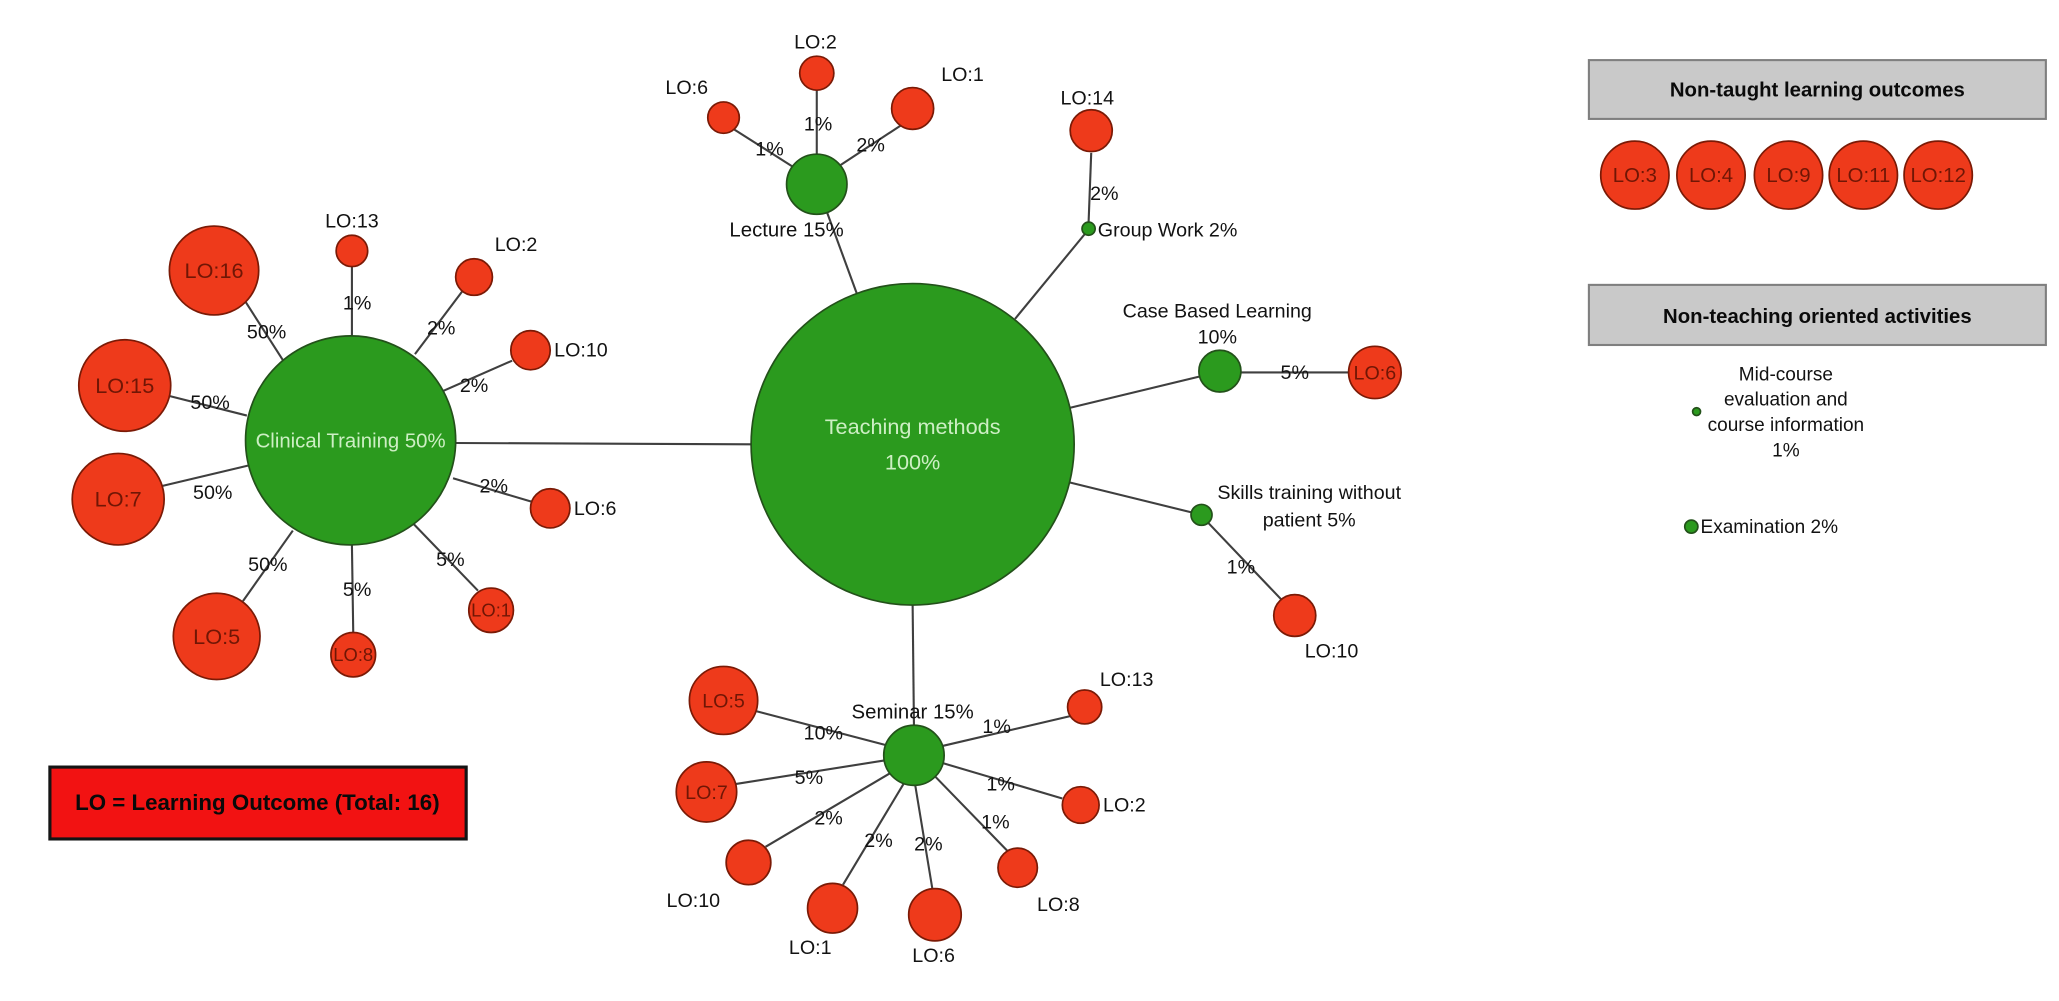  I want to click on edge-clinical-lo15--clinical-training, so click(208, 405).